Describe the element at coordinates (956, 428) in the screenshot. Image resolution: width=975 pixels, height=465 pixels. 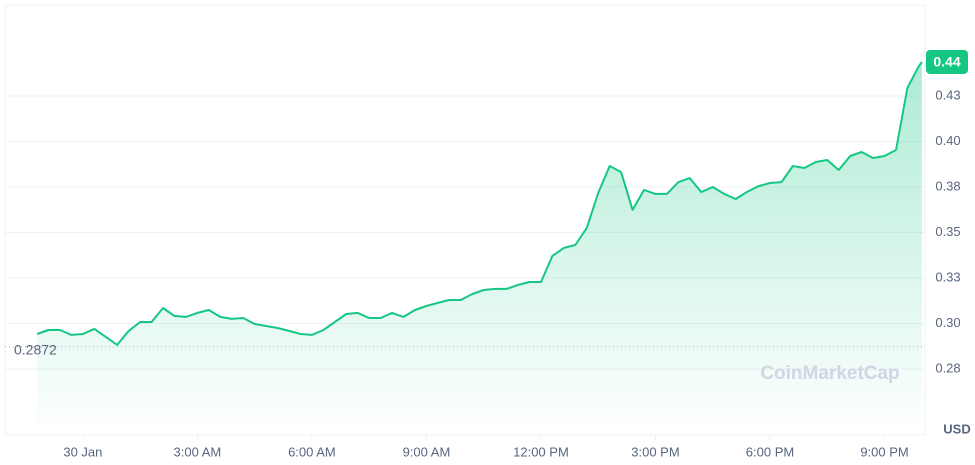
I see `y-axis-label: USD` at that location.